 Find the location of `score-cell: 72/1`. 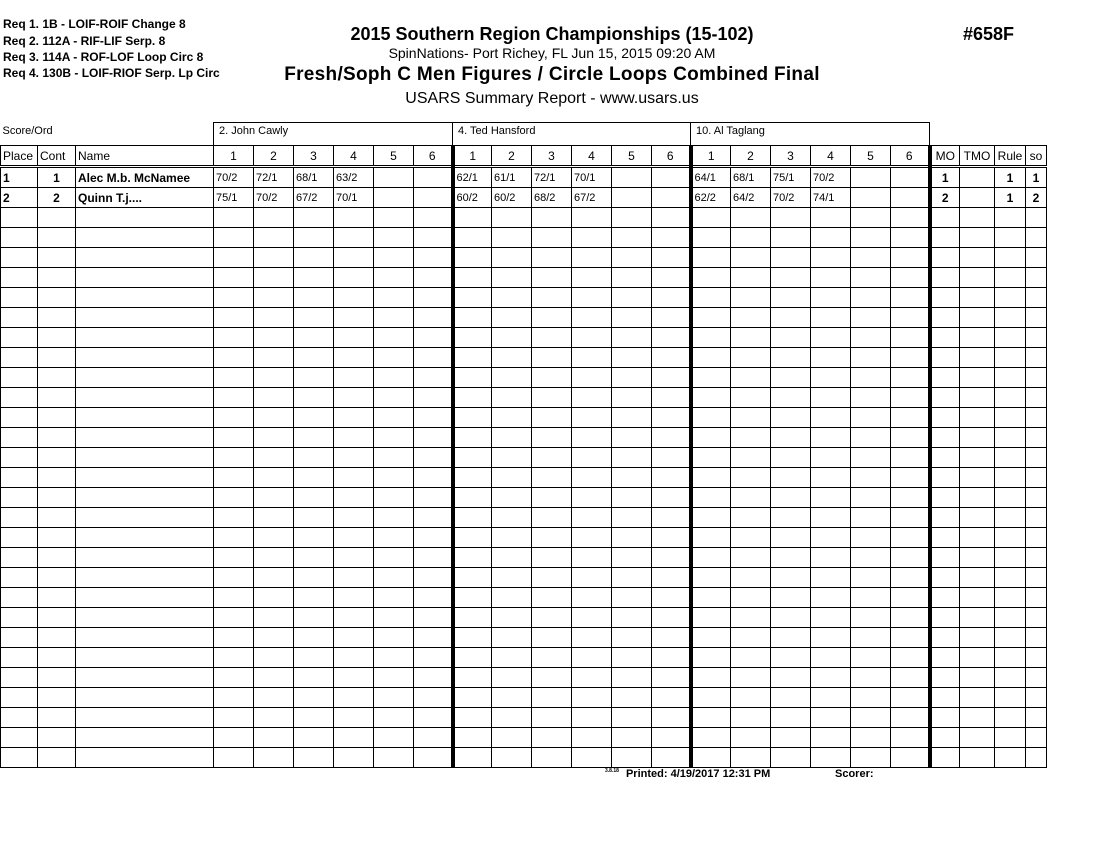

score-cell: 72/1 is located at coordinates (551, 177).